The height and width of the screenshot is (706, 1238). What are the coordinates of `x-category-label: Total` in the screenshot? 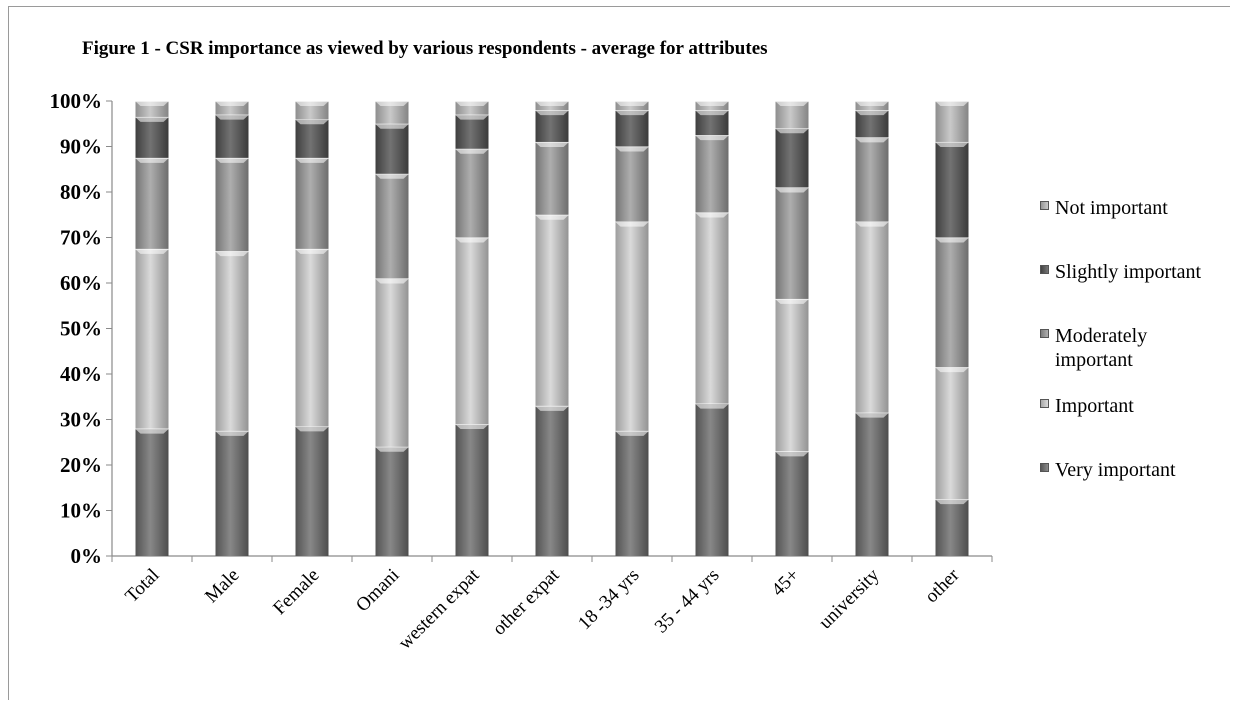 It's located at (142, 586).